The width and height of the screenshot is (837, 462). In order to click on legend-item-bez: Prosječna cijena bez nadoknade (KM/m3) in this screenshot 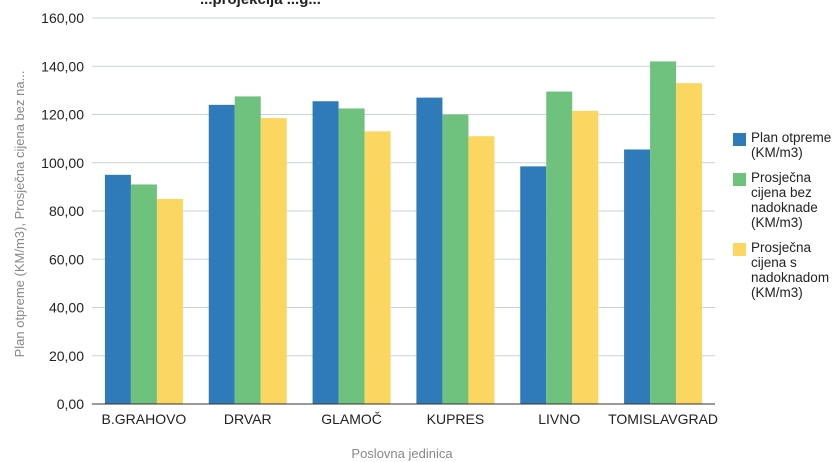, I will do `click(785, 200)`.